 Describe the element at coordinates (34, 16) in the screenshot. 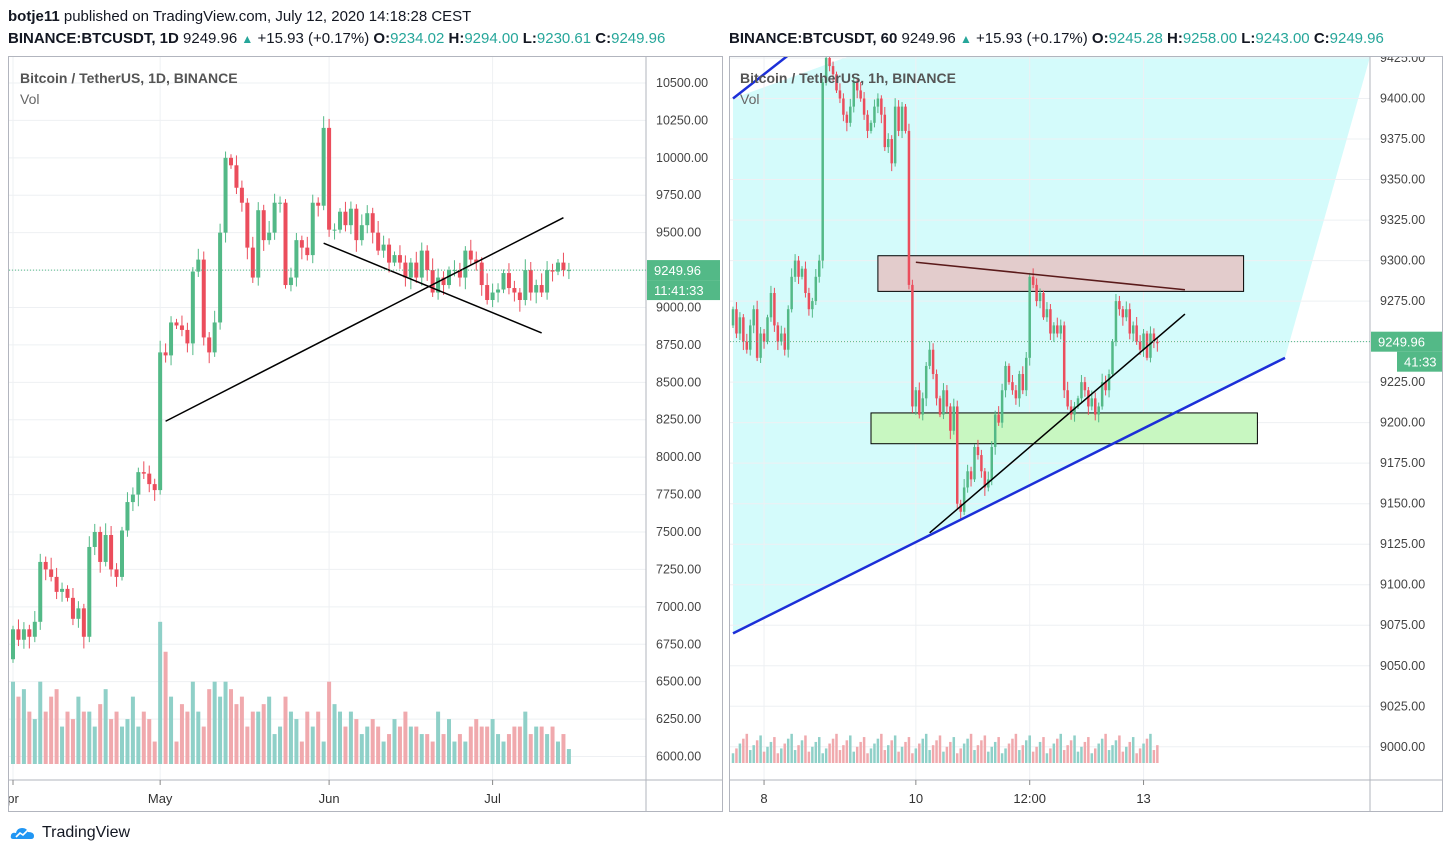

I see `author-name: botje11` at that location.